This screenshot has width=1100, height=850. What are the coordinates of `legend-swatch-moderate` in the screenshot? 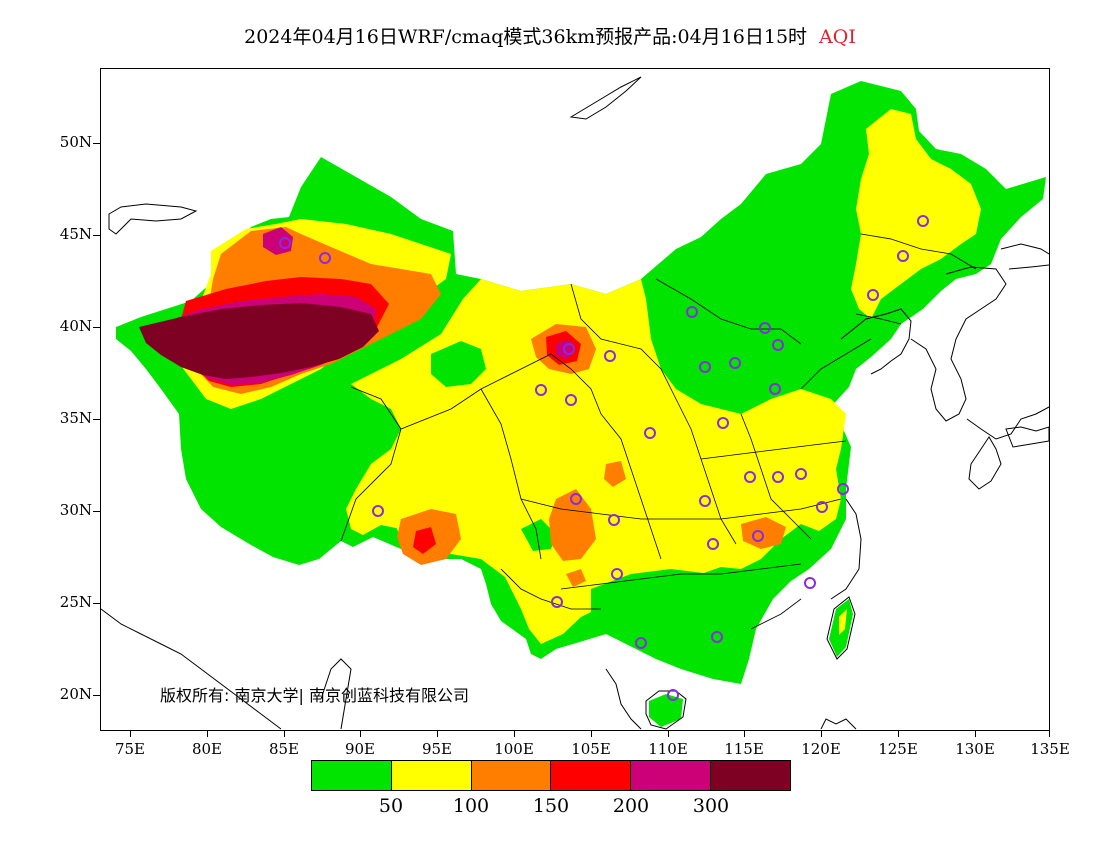 It's located at (431, 775).